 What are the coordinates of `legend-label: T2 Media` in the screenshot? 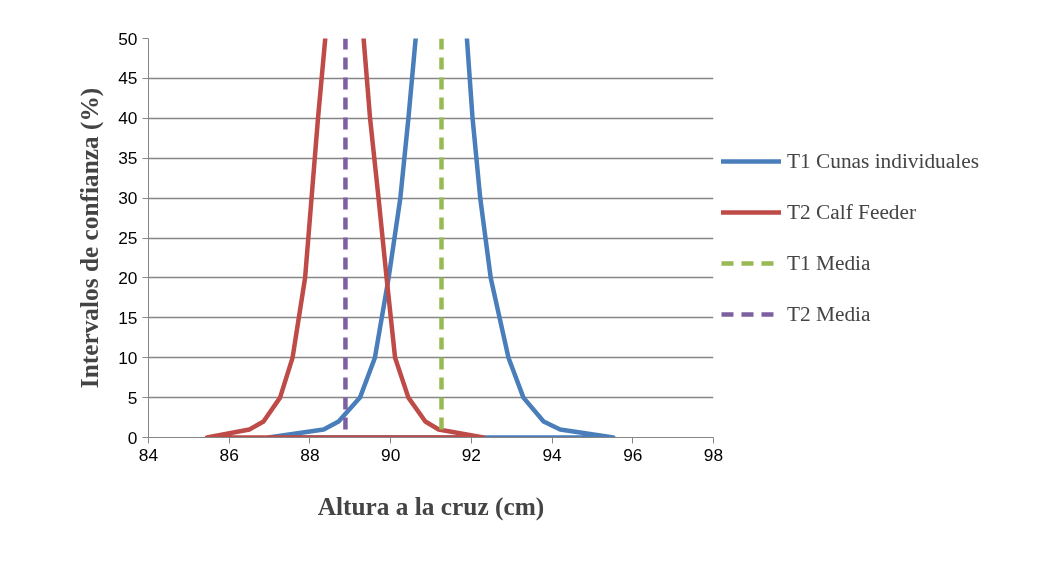 It's located at (829, 314).